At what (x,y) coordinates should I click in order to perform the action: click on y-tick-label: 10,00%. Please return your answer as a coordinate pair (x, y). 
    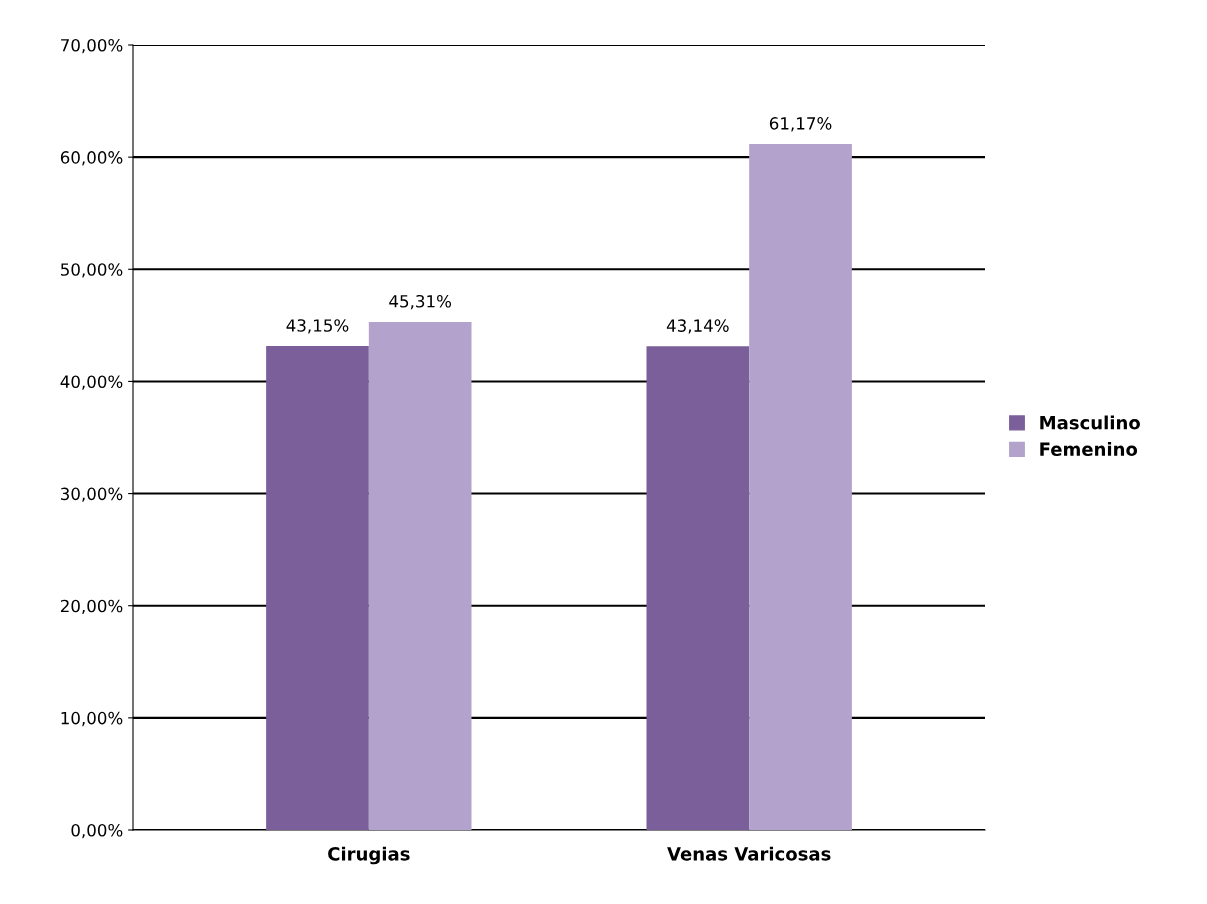
    Looking at the image, I should click on (92, 719).